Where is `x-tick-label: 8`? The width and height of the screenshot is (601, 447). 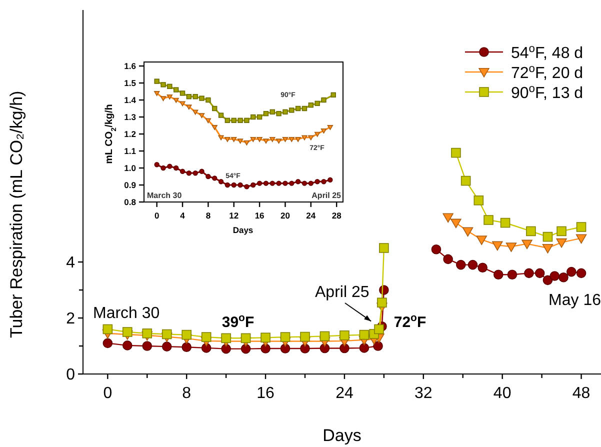
x-tick-label: 8 is located at coordinates (187, 393).